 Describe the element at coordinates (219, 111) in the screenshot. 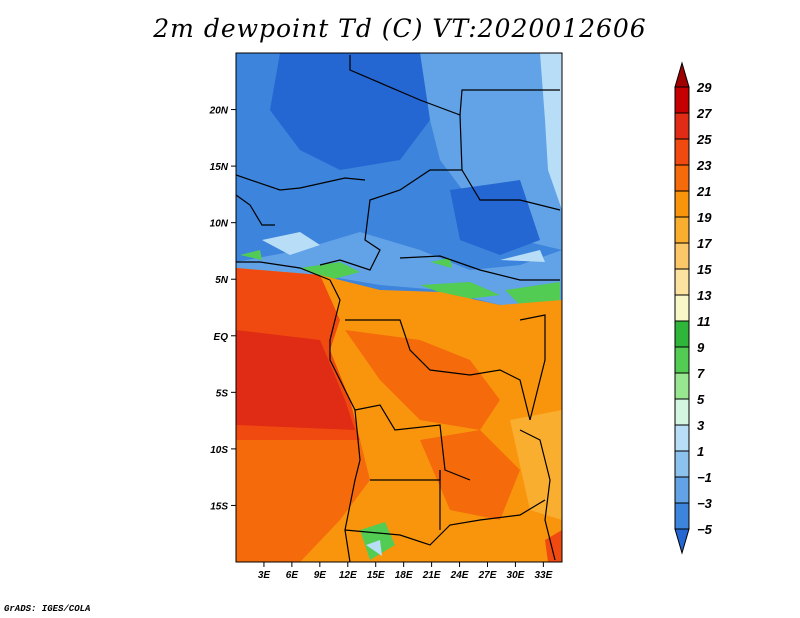

I see `lat-tick-label: 20N` at that location.